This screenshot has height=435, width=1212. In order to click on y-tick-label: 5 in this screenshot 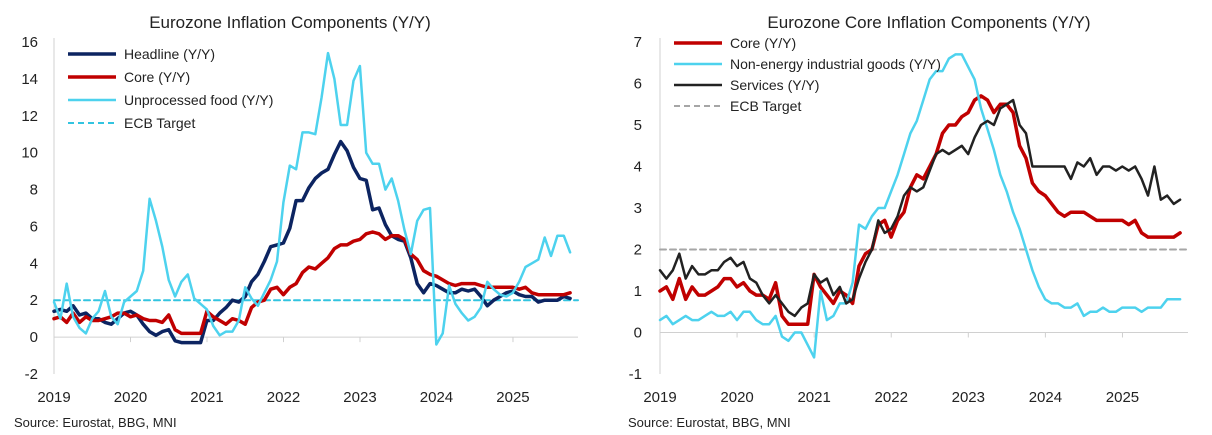, I will do `click(638, 125)`.